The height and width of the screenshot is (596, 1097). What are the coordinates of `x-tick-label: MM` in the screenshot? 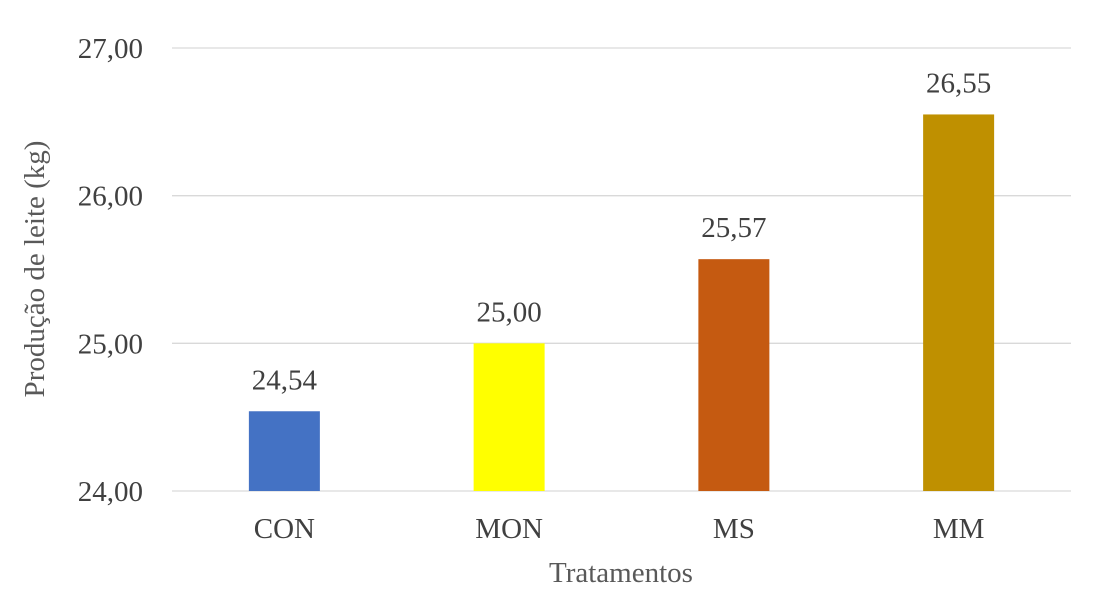 It's located at (959, 529).